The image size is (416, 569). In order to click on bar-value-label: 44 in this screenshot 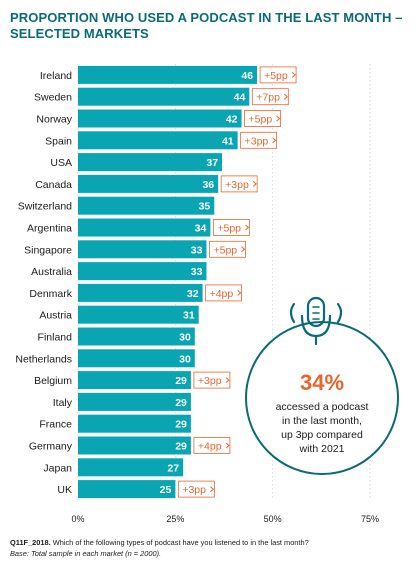, I will do `click(240, 98)`.